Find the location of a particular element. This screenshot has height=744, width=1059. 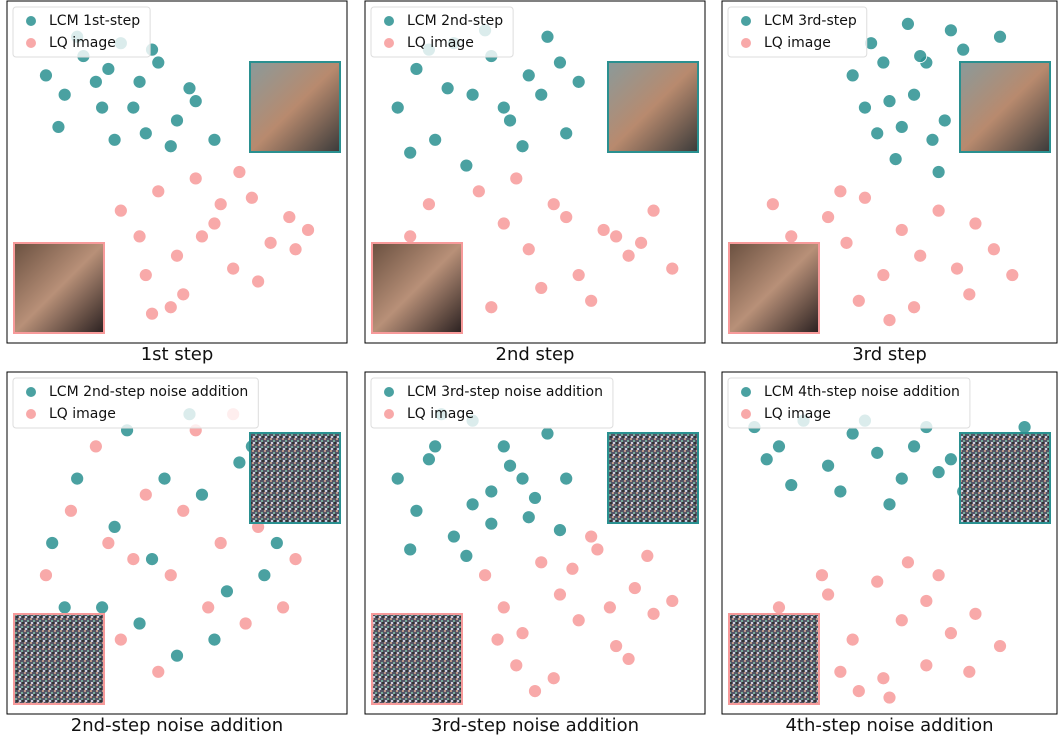

legend-label: LCM 2nd-step noise addition is located at coordinates (148, 392).